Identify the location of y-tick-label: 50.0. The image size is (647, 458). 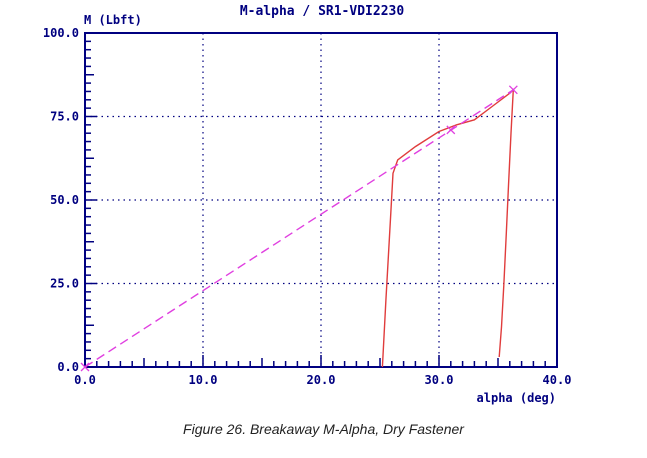
(64, 200).